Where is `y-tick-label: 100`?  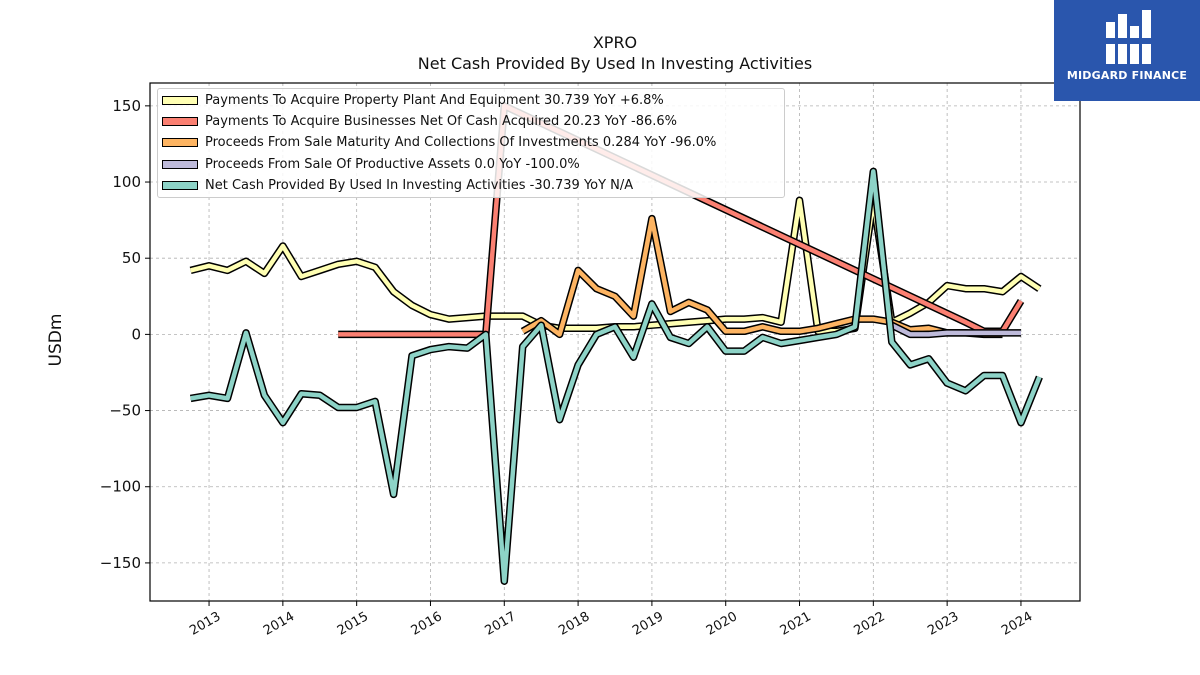
y-tick-label: 100 is located at coordinates (126, 182).